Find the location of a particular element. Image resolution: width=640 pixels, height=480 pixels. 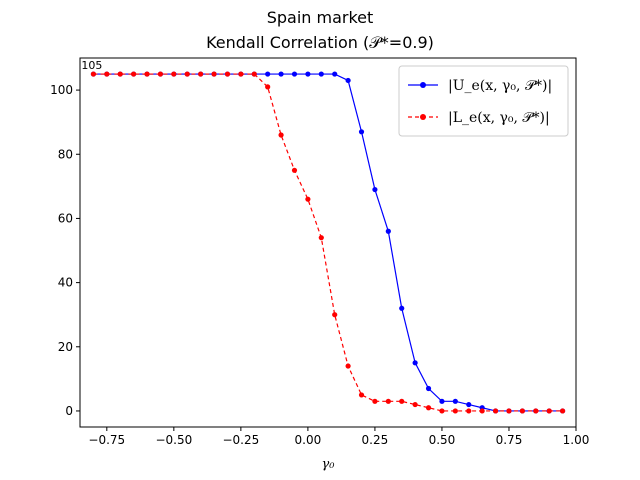

x-axis-label: γ₀ is located at coordinates (329, 464).